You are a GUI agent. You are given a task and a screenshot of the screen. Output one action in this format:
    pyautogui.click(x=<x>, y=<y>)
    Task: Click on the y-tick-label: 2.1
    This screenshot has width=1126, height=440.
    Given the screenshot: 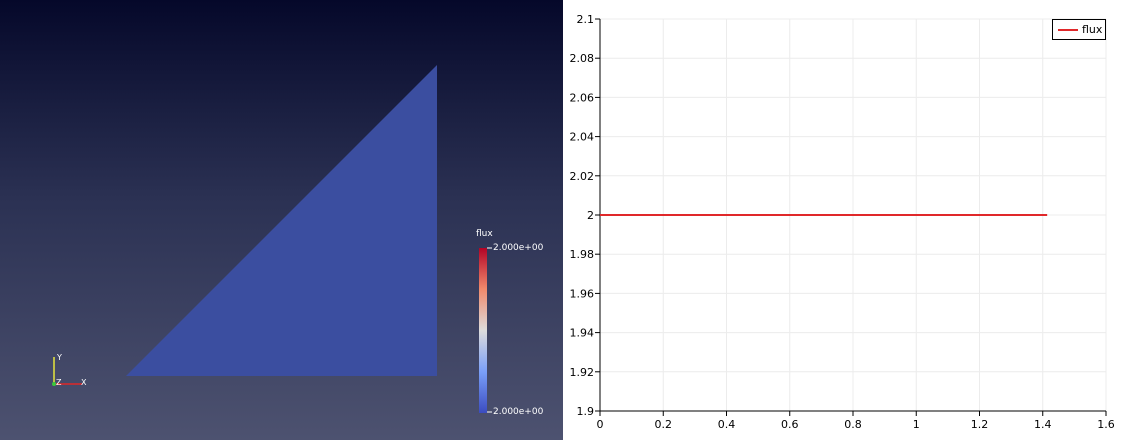 What is the action you would take?
    pyautogui.click(x=586, y=19)
    